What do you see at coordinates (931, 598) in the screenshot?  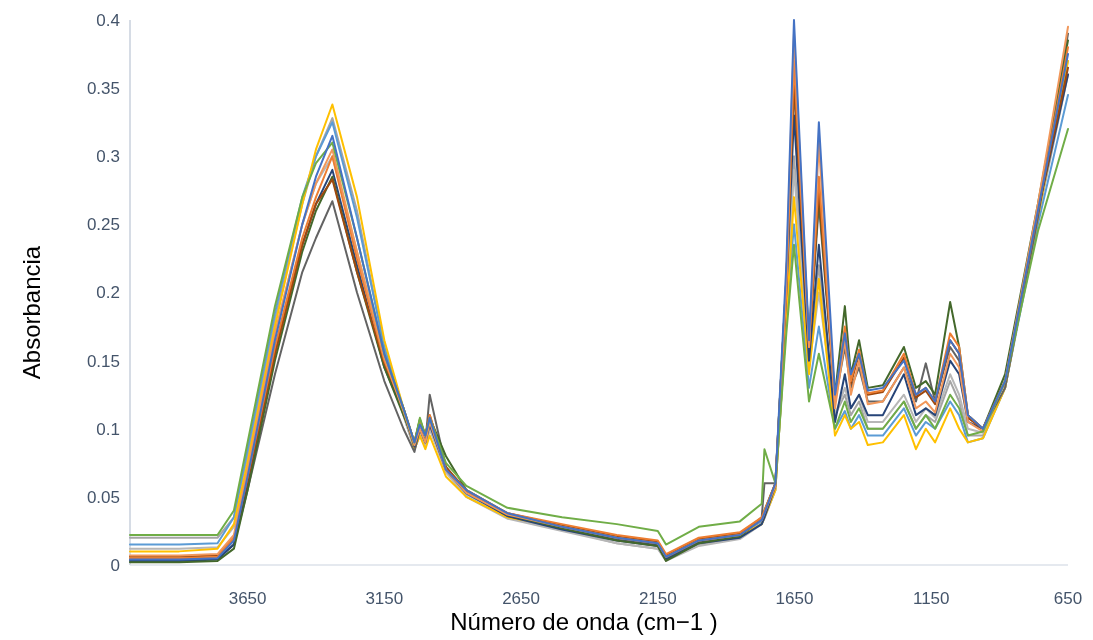 I see `x-tick-label: 1150` at bounding box center [931, 598].